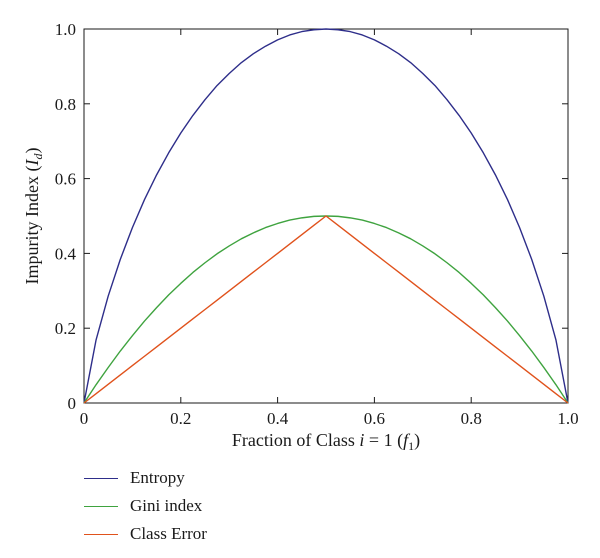 This screenshot has height=558, width=600. What do you see at coordinates (567, 418) in the screenshot?
I see `x-tick-label: 1.0` at bounding box center [567, 418].